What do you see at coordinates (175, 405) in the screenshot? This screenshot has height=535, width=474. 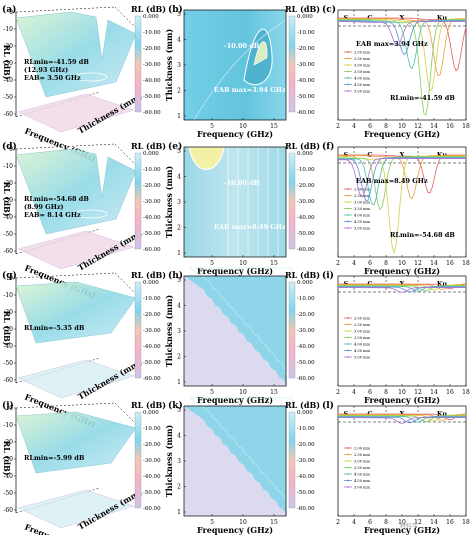 I see `panel-label-k: (k)` at bounding box center [175, 405].